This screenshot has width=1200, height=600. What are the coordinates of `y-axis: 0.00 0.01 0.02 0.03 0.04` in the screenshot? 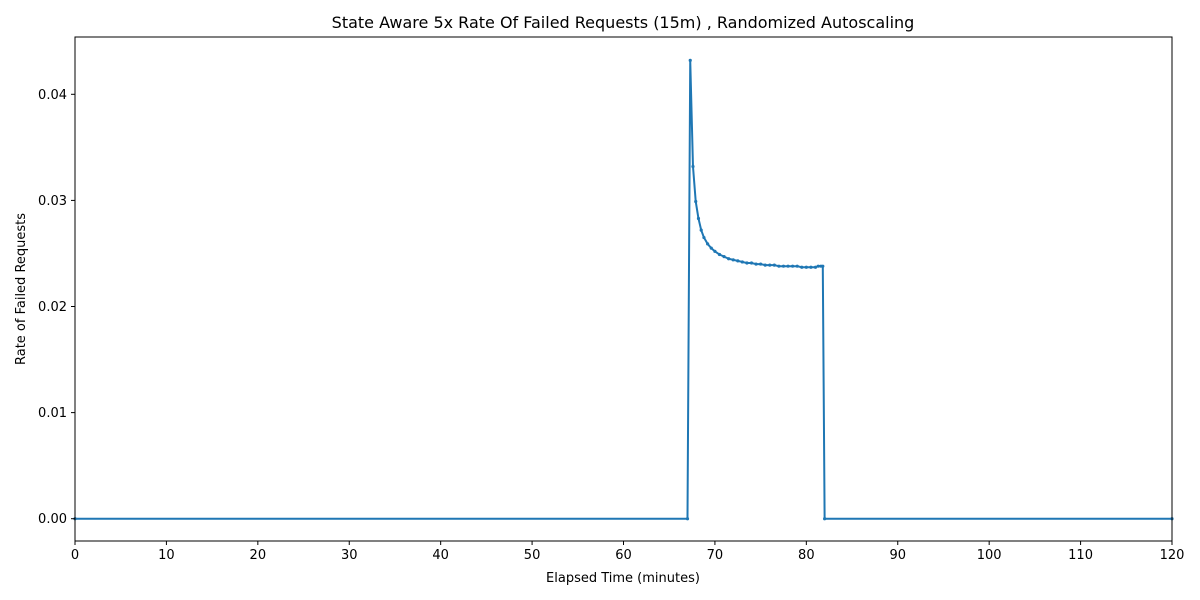 It's located at (56, 307).